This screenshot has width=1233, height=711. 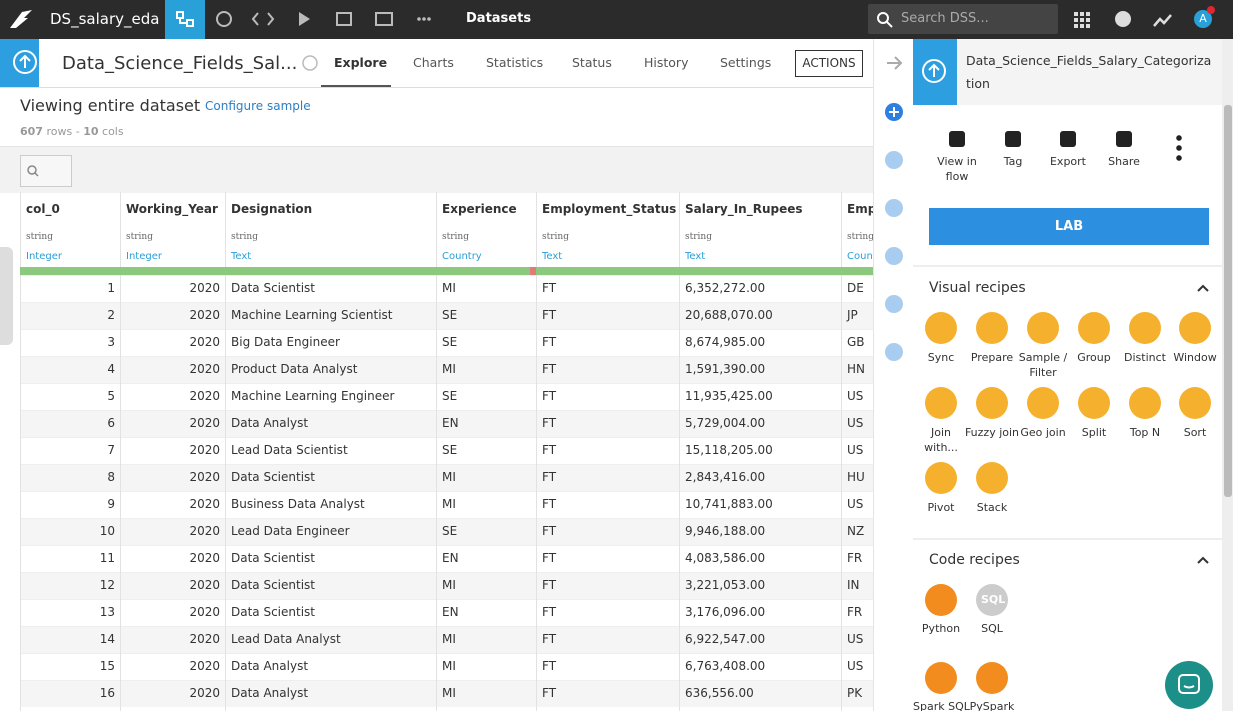 I want to click on recipe-label: SQL, so click(x=992, y=628).